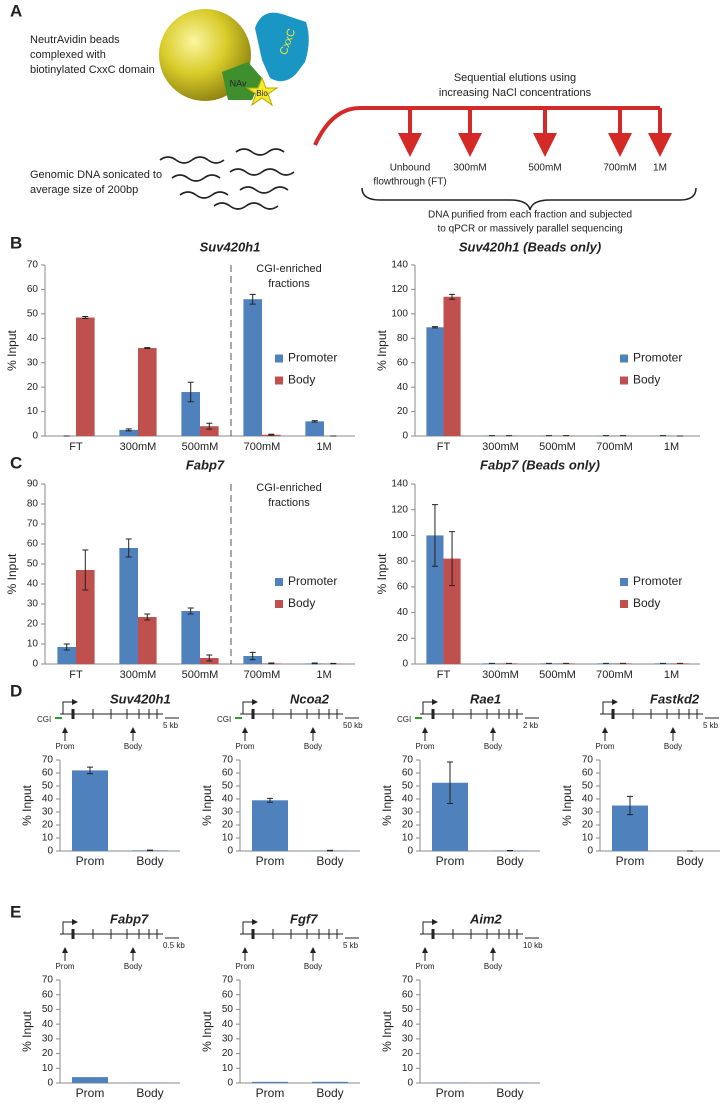 This screenshot has width=722, height=1111. Describe the element at coordinates (16, 10) in the screenshot. I see `panel-label: A` at that location.